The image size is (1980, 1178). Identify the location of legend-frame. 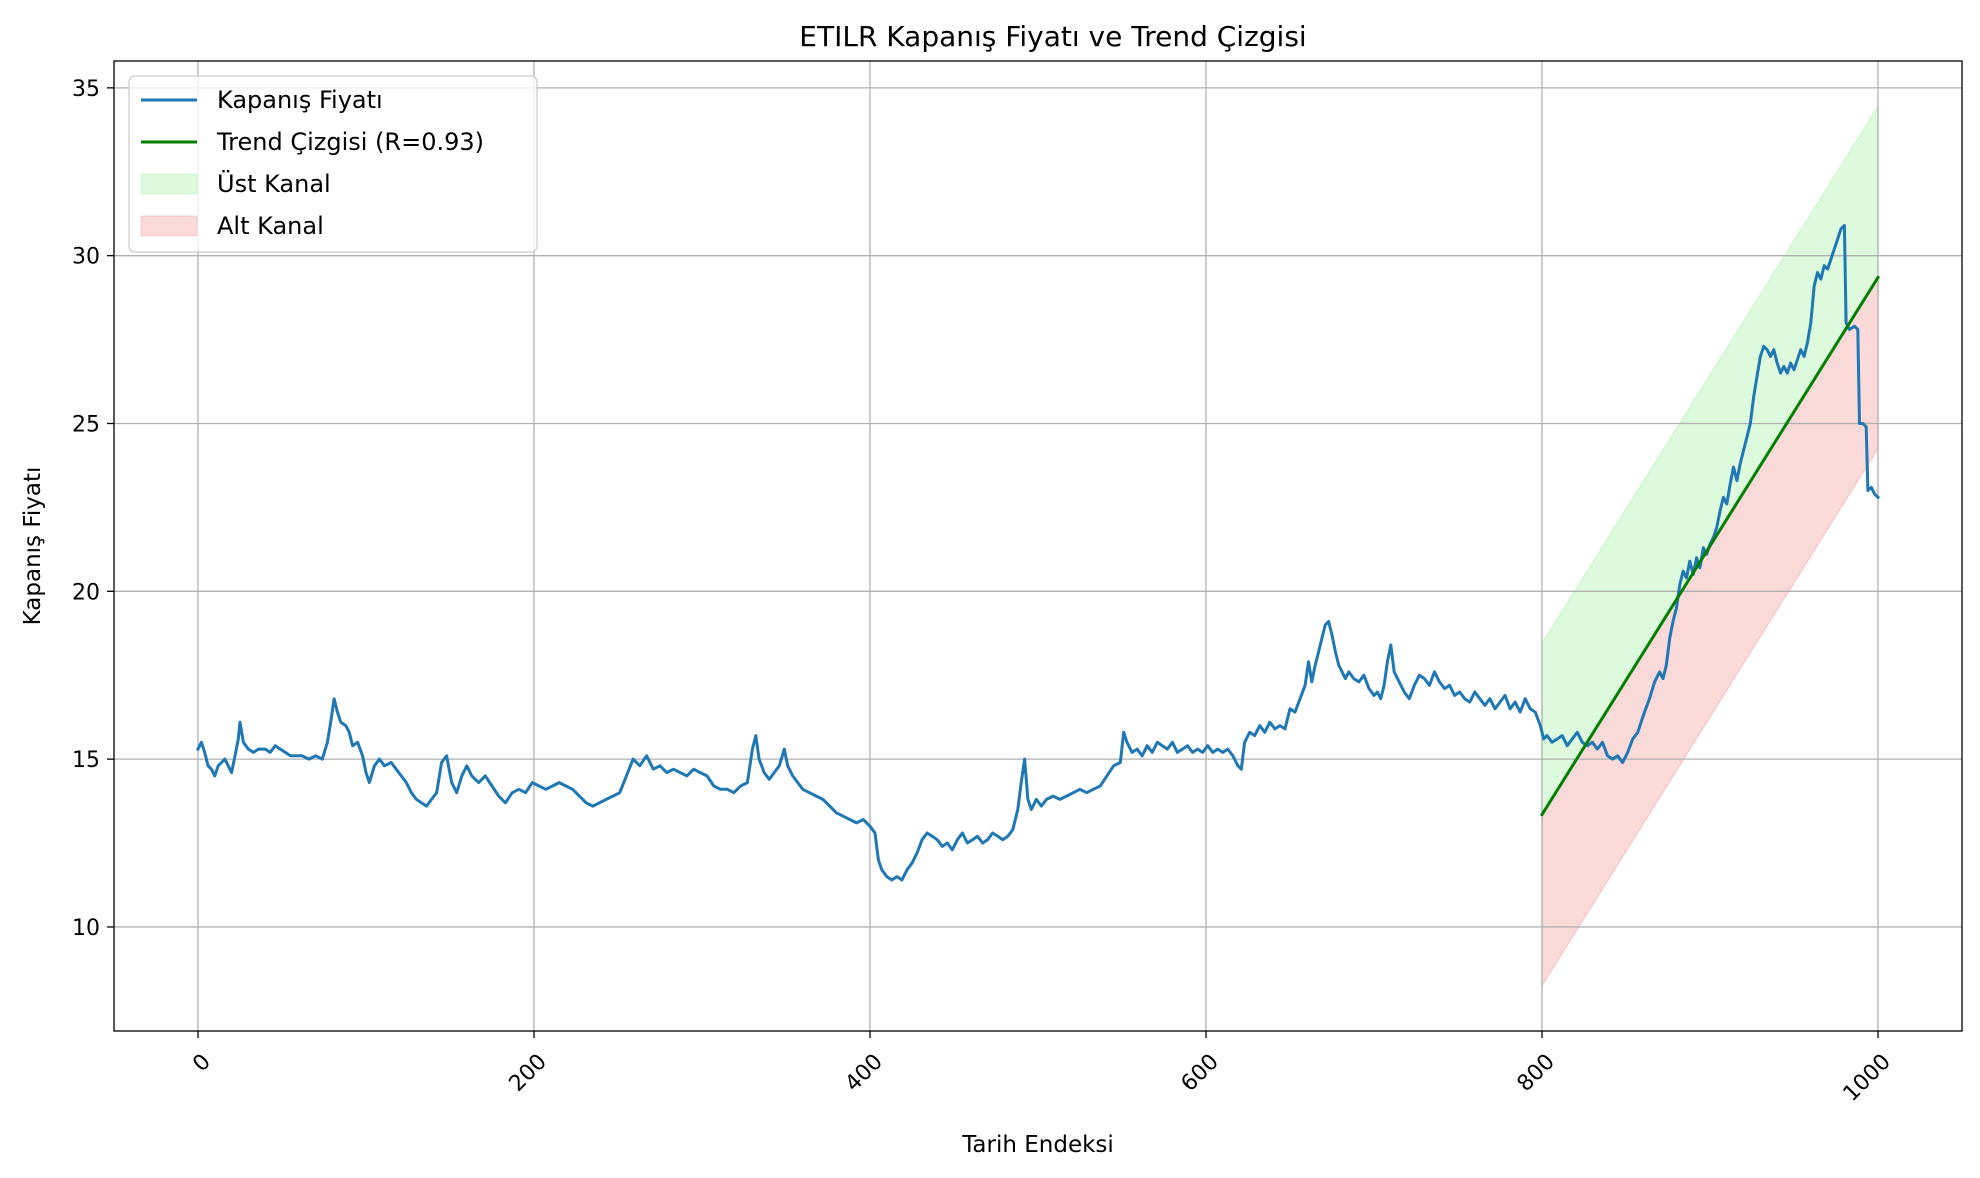
(333, 164).